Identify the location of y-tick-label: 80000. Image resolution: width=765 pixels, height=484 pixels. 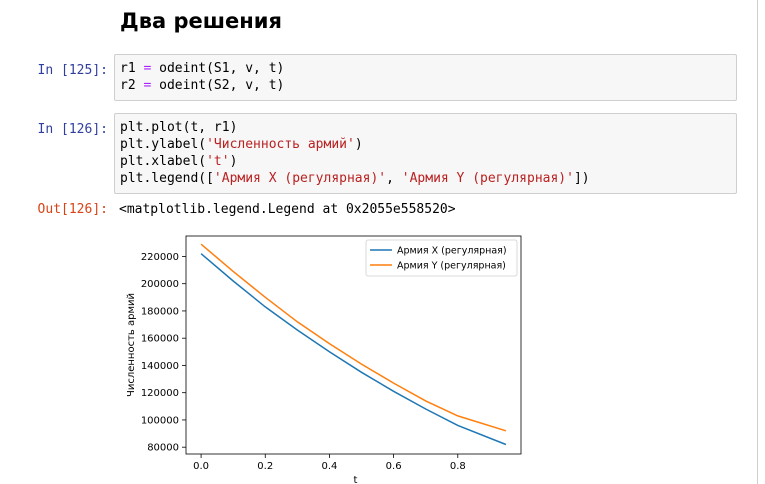
(163, 448).